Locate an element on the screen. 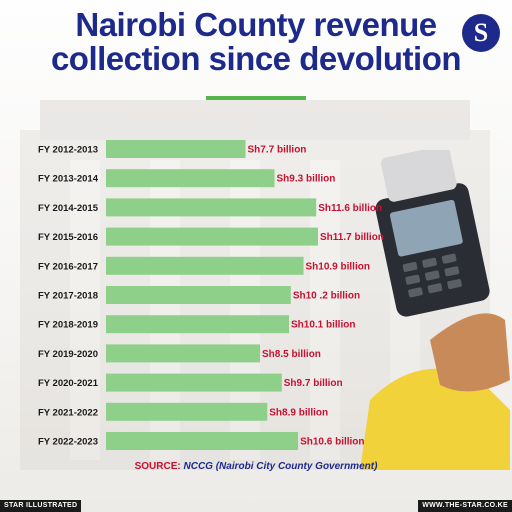 Image resolution: width=512 pixels, height=512 pixels. value-label: Sh10.1 billion is located at coordinates (323, 325).